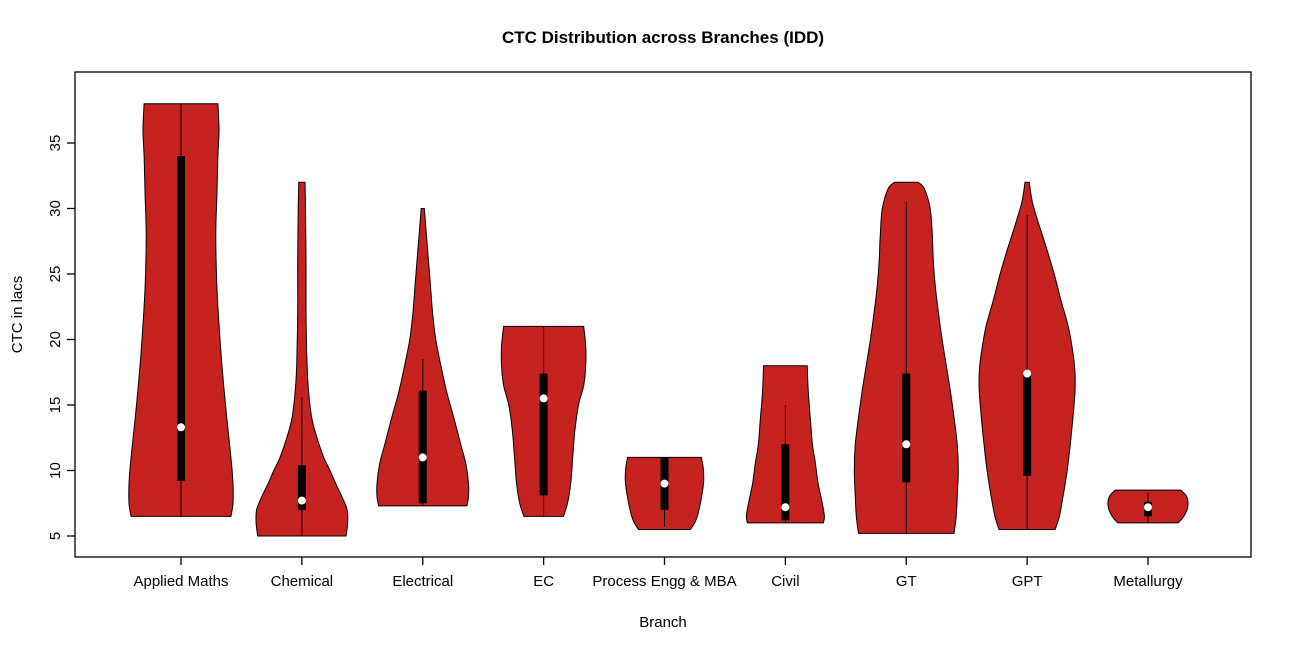 The image size is (1294, 653). I want to click on y-tick-label: 5, so click(55, 536).